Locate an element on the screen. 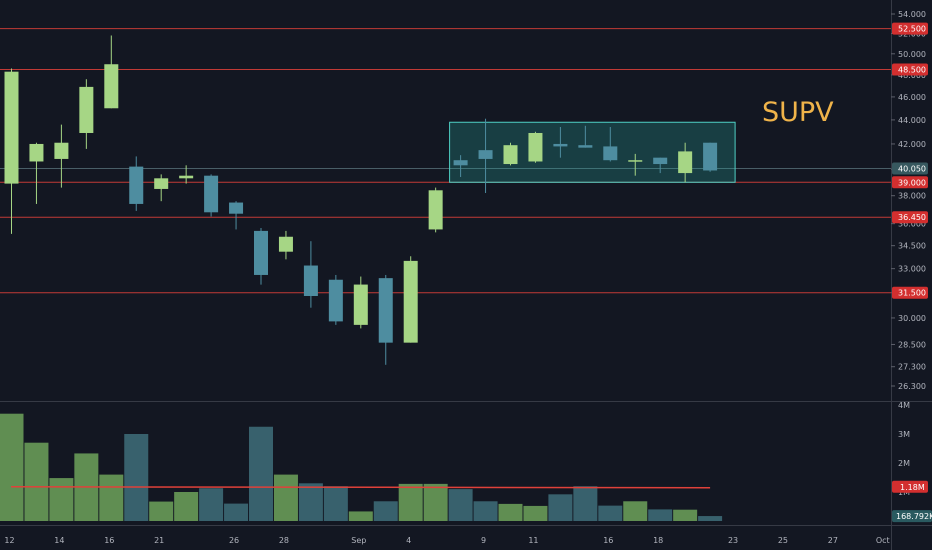 This screenshot has width=932, height=550. volume-ma-line is located at coordinates (360, 487).